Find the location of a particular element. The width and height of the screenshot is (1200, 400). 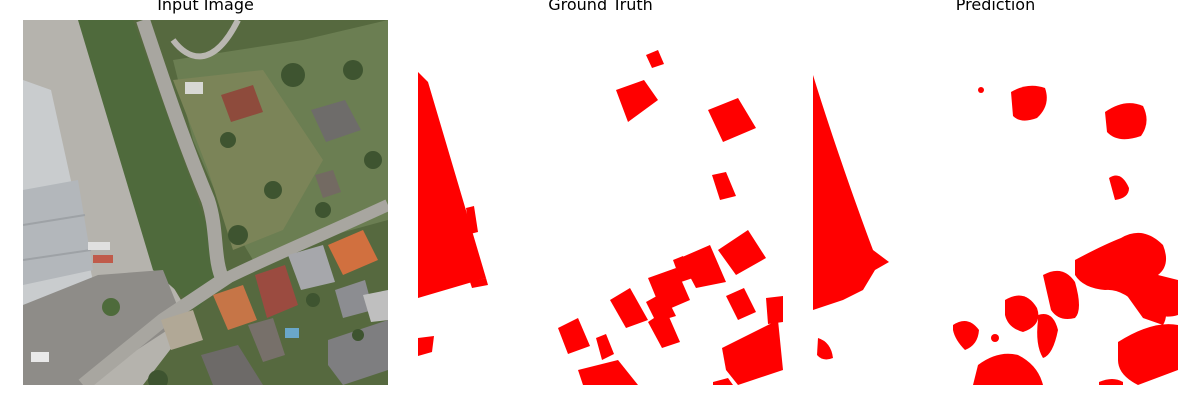

ground-truth-title: Ground Truth is located at coordinates (600, 7).